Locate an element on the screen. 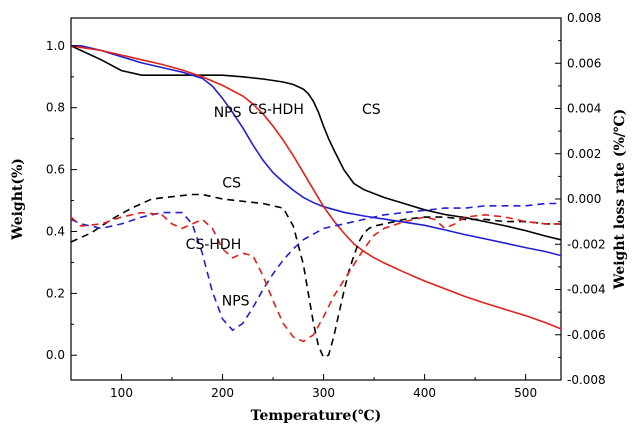 The image size is (637, 427). y-tick-label: 0.8 is located at coordinates (55, 108).